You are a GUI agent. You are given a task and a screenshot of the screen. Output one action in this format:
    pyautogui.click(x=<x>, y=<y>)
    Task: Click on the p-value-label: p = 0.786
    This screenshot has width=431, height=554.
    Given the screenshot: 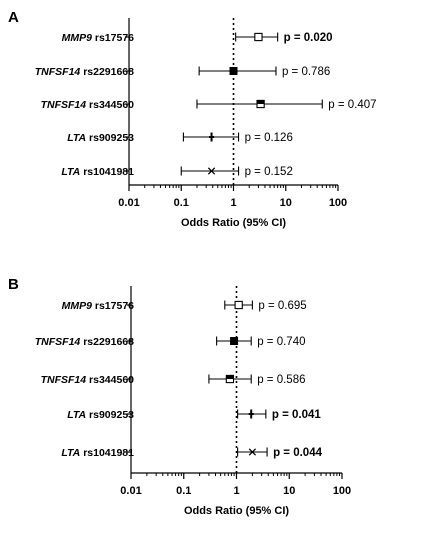 What is the action you would take?
    pyautogui.click(x=306, y=72)
    